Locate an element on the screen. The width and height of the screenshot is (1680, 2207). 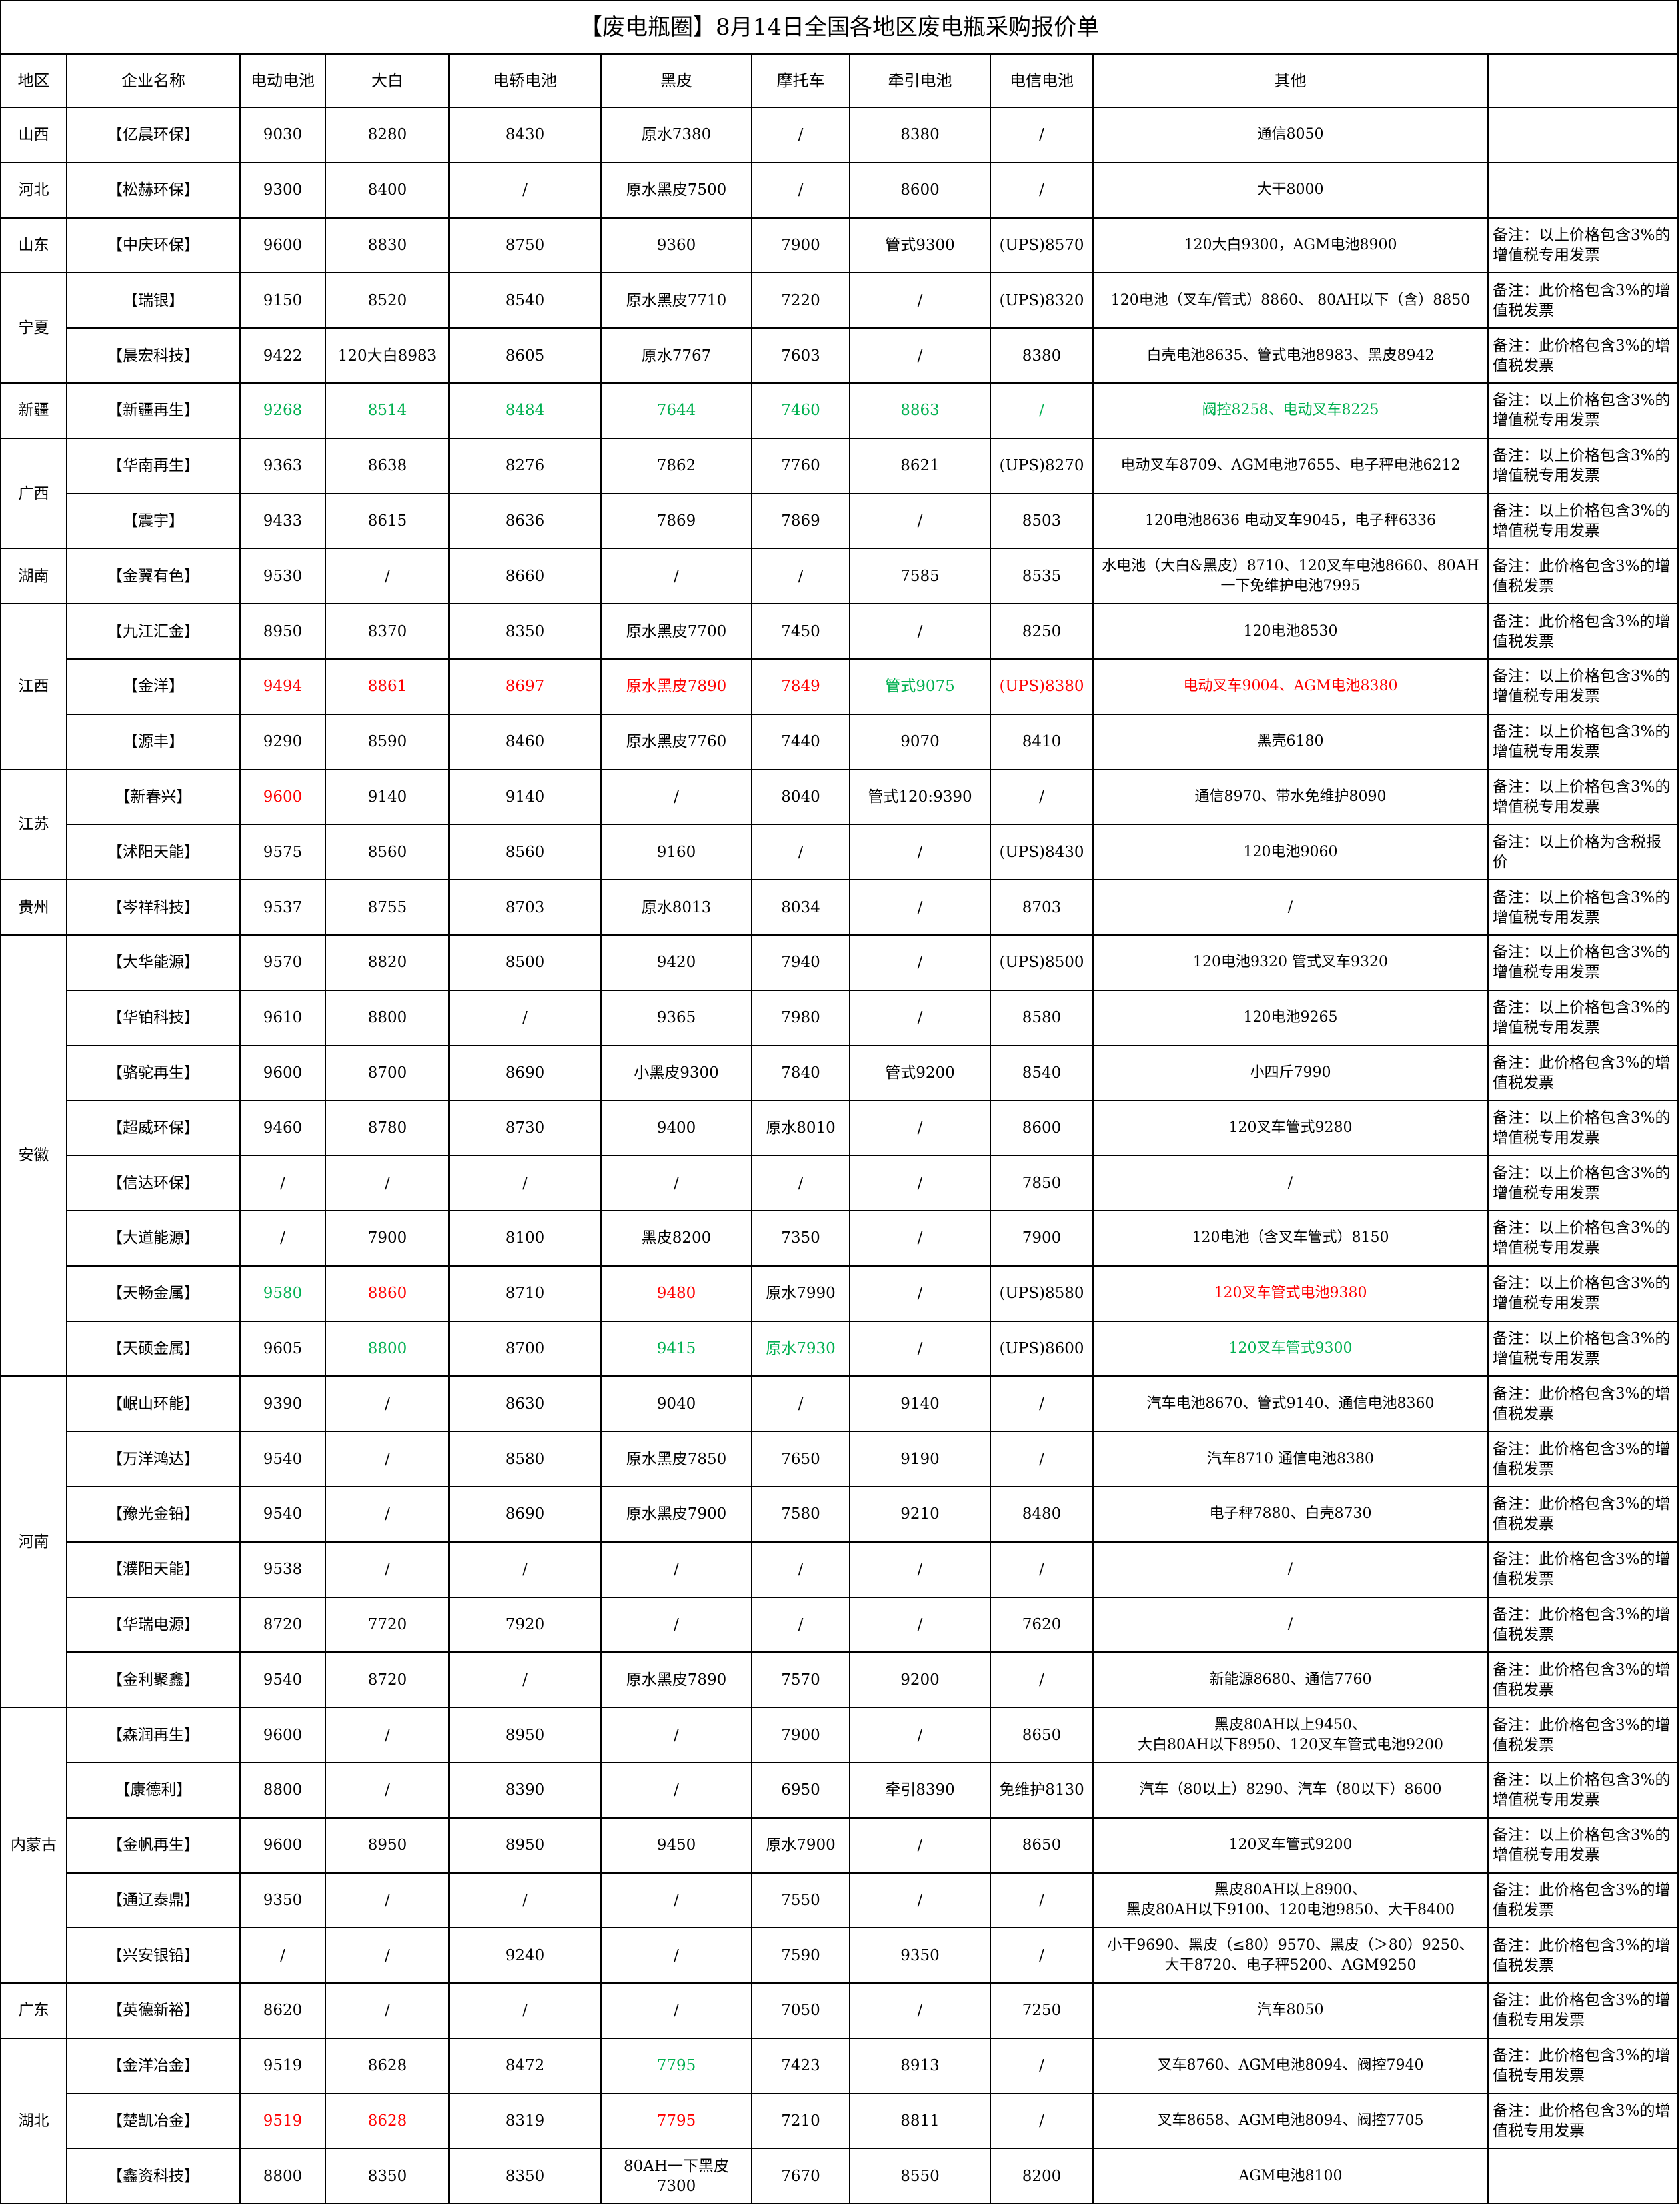
company-name-cell: 【金利聚鑫】 is located at coordinates (153, 1680).